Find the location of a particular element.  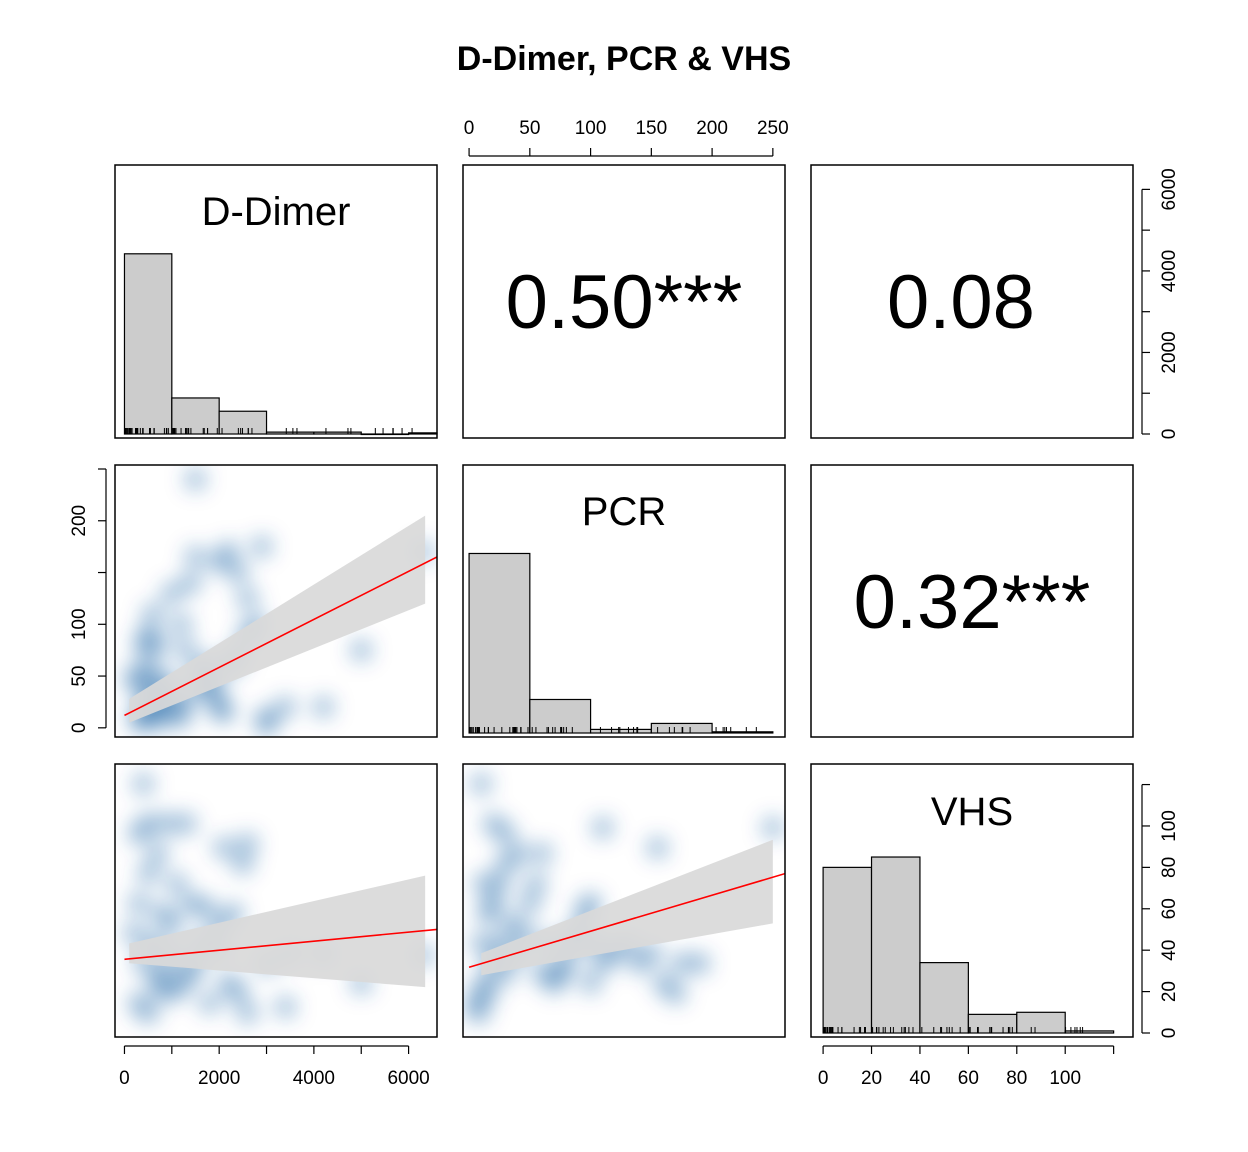

correlation-value-ddimer-pcr: 0.50*** is located at coordinates (624, 302).